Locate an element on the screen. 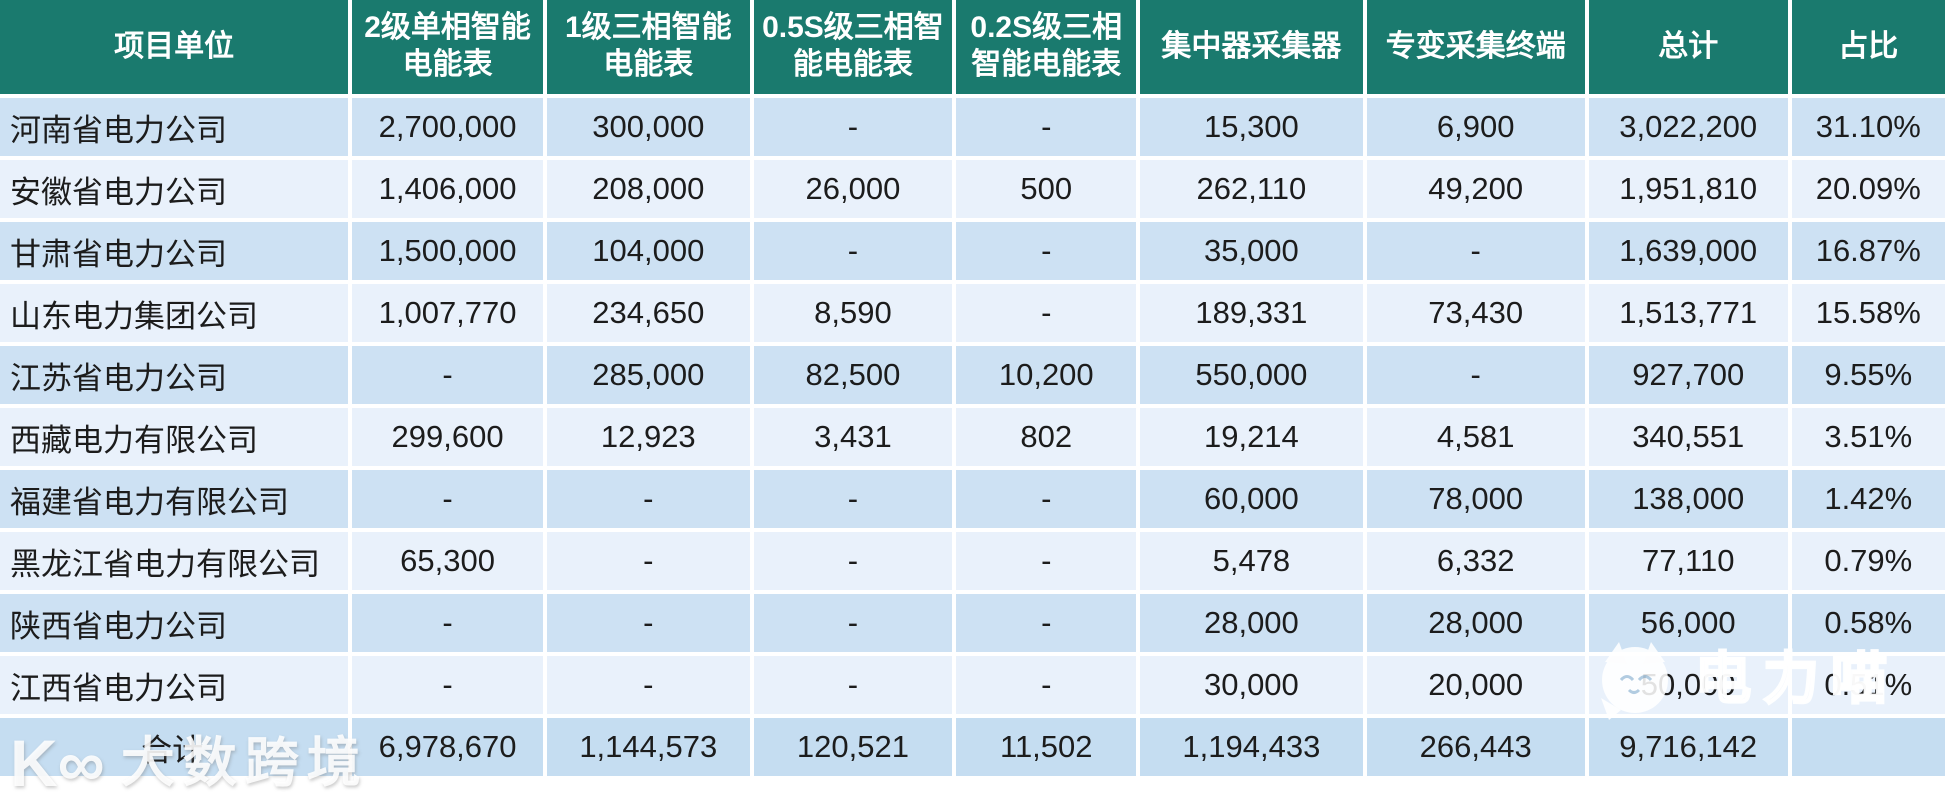 This screenshot has height=800, width=1945. table-cell: 3,022,200 is located at coordinates (1688, 127).